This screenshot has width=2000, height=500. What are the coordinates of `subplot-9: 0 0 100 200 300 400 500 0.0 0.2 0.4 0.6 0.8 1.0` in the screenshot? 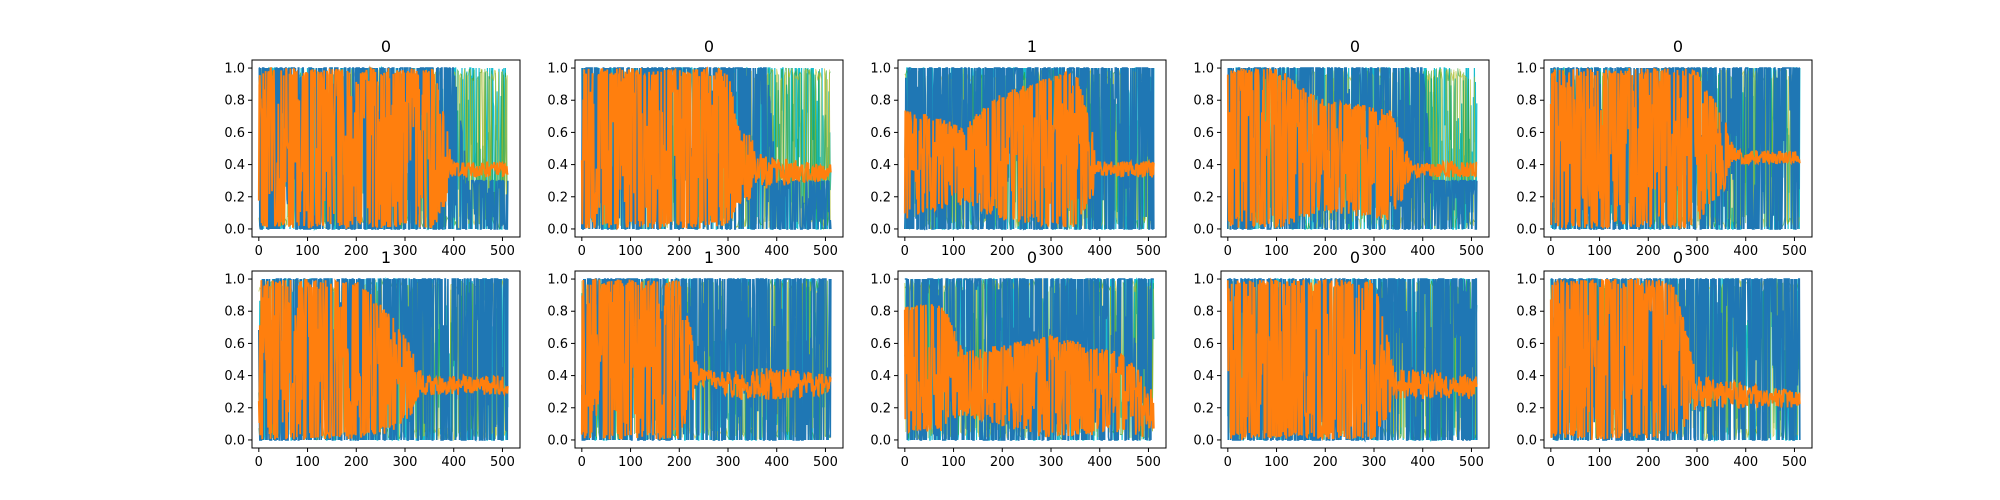 It's located at (1664, 359).